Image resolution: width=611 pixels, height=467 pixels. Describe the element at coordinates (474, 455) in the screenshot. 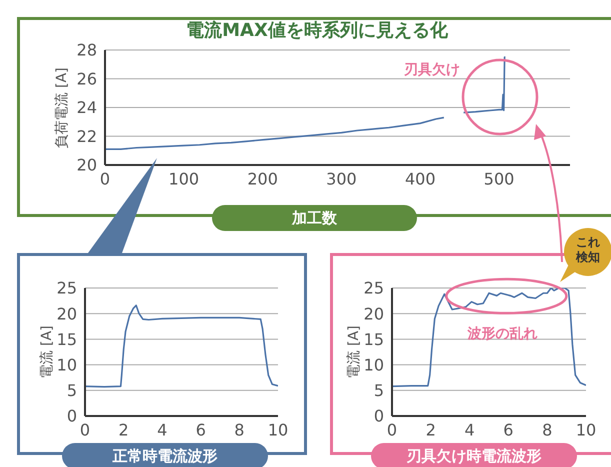

I see `text: 刃具欠け時電流波形` at that location.